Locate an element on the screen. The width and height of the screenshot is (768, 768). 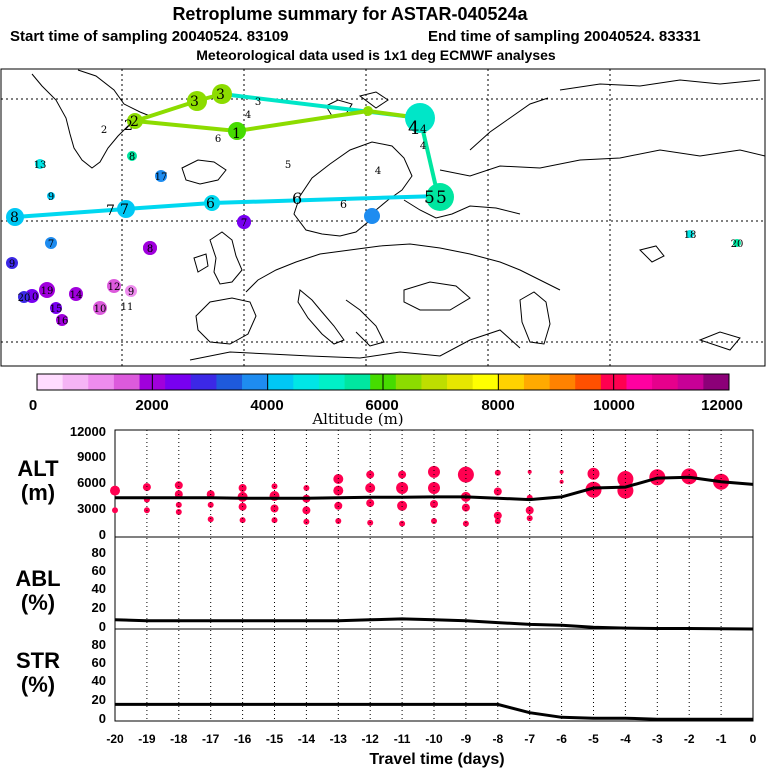
abl-ytick-3: 20 is located at coordinates (99, 607).